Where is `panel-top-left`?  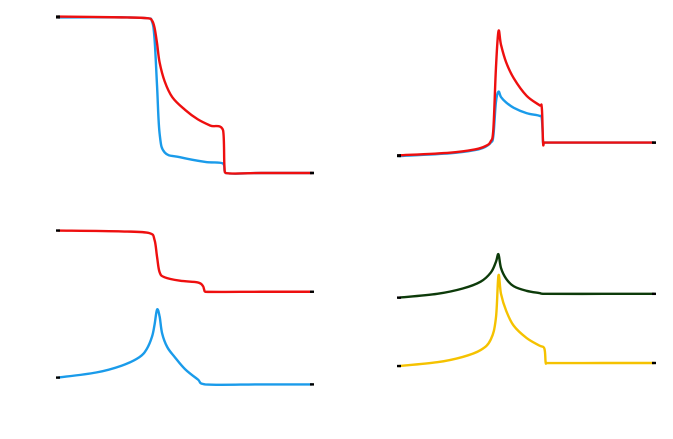 panel-top-left is located at coordinates (185, 95).